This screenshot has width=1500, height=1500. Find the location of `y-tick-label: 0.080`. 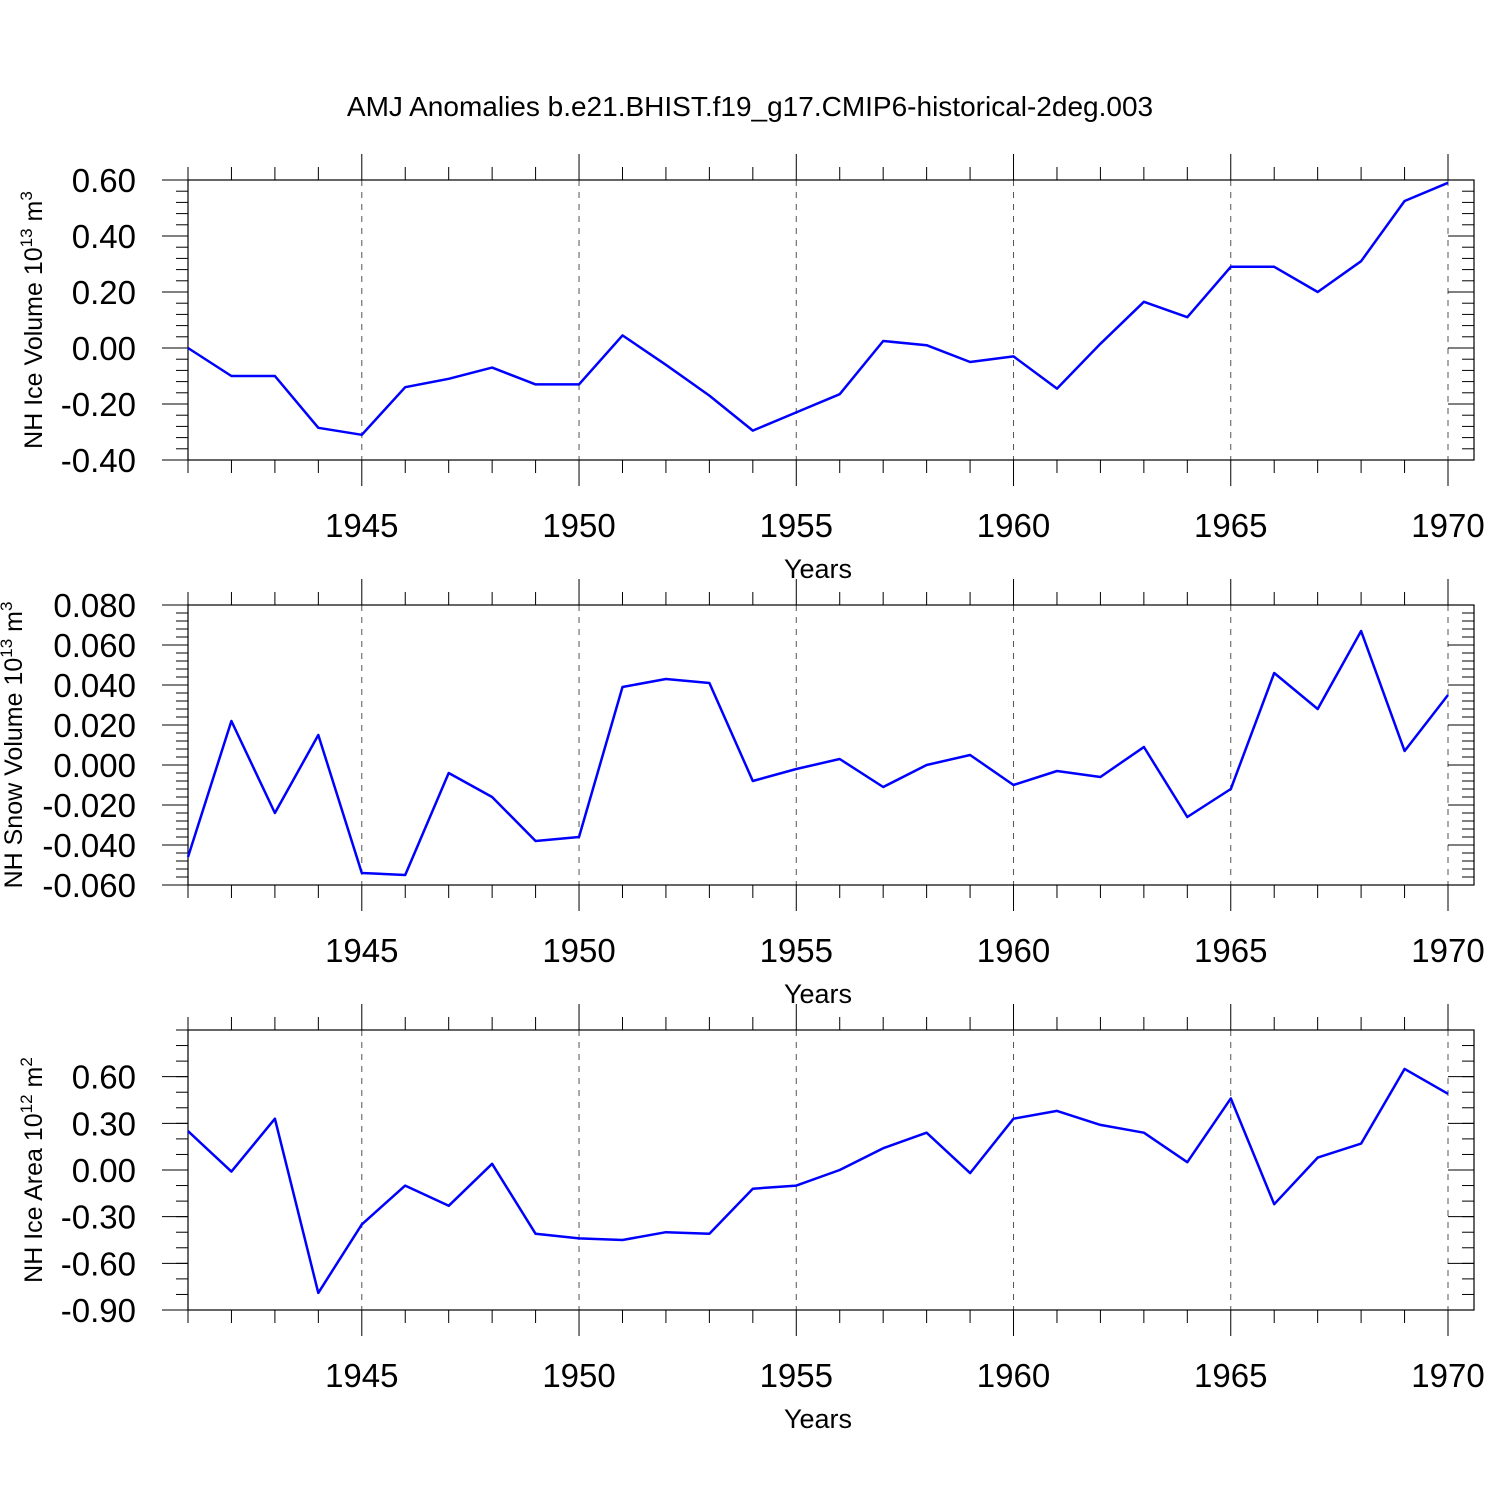

y-tick-label: 0.080 is located at coordinates (94, 605).